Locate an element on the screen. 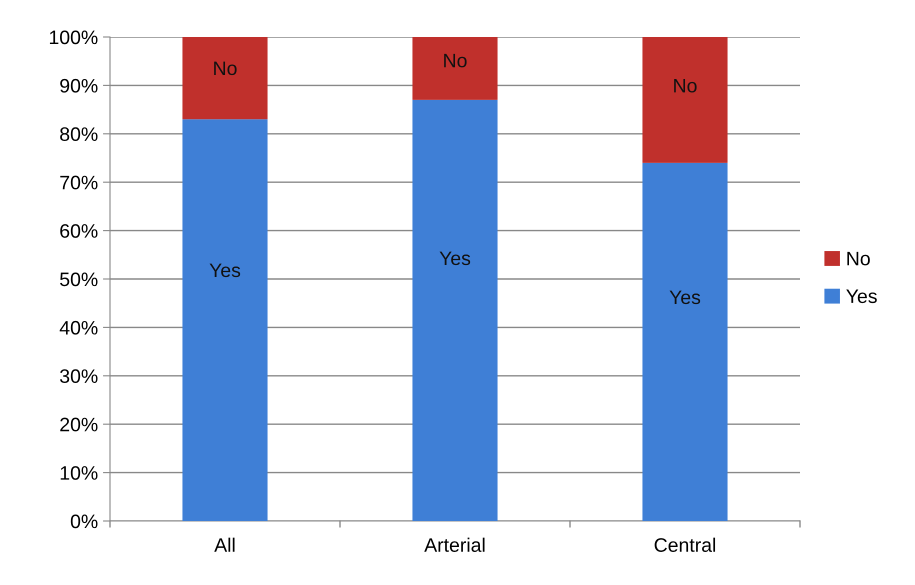 The height and width of the screenshot is (585, 915). y-tick-label: 20% is located at coordinates (79, 425).